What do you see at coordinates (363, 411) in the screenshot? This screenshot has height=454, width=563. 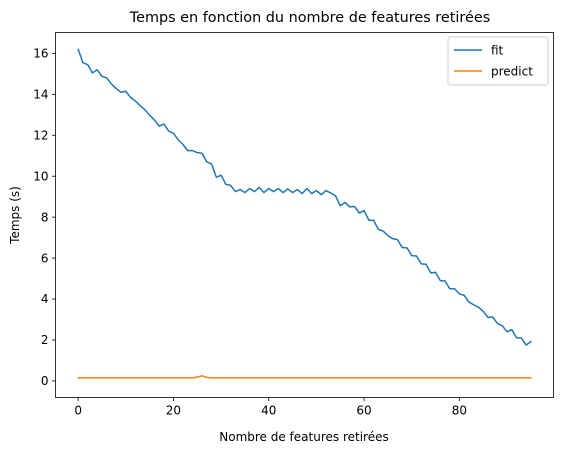 I see `x-tick-label: 60` at bounding box center [363, 411].